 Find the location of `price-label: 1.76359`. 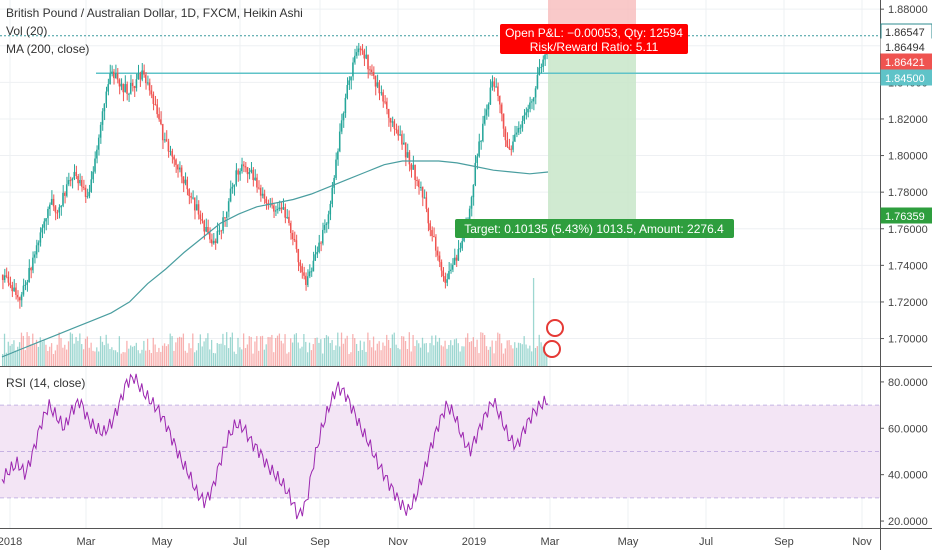

price-label: 1.76359 is located at coordinates (905, 217).